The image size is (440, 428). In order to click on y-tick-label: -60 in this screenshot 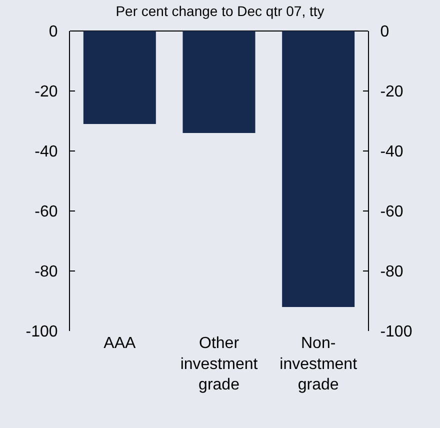, I will do `click(46, 212)`.